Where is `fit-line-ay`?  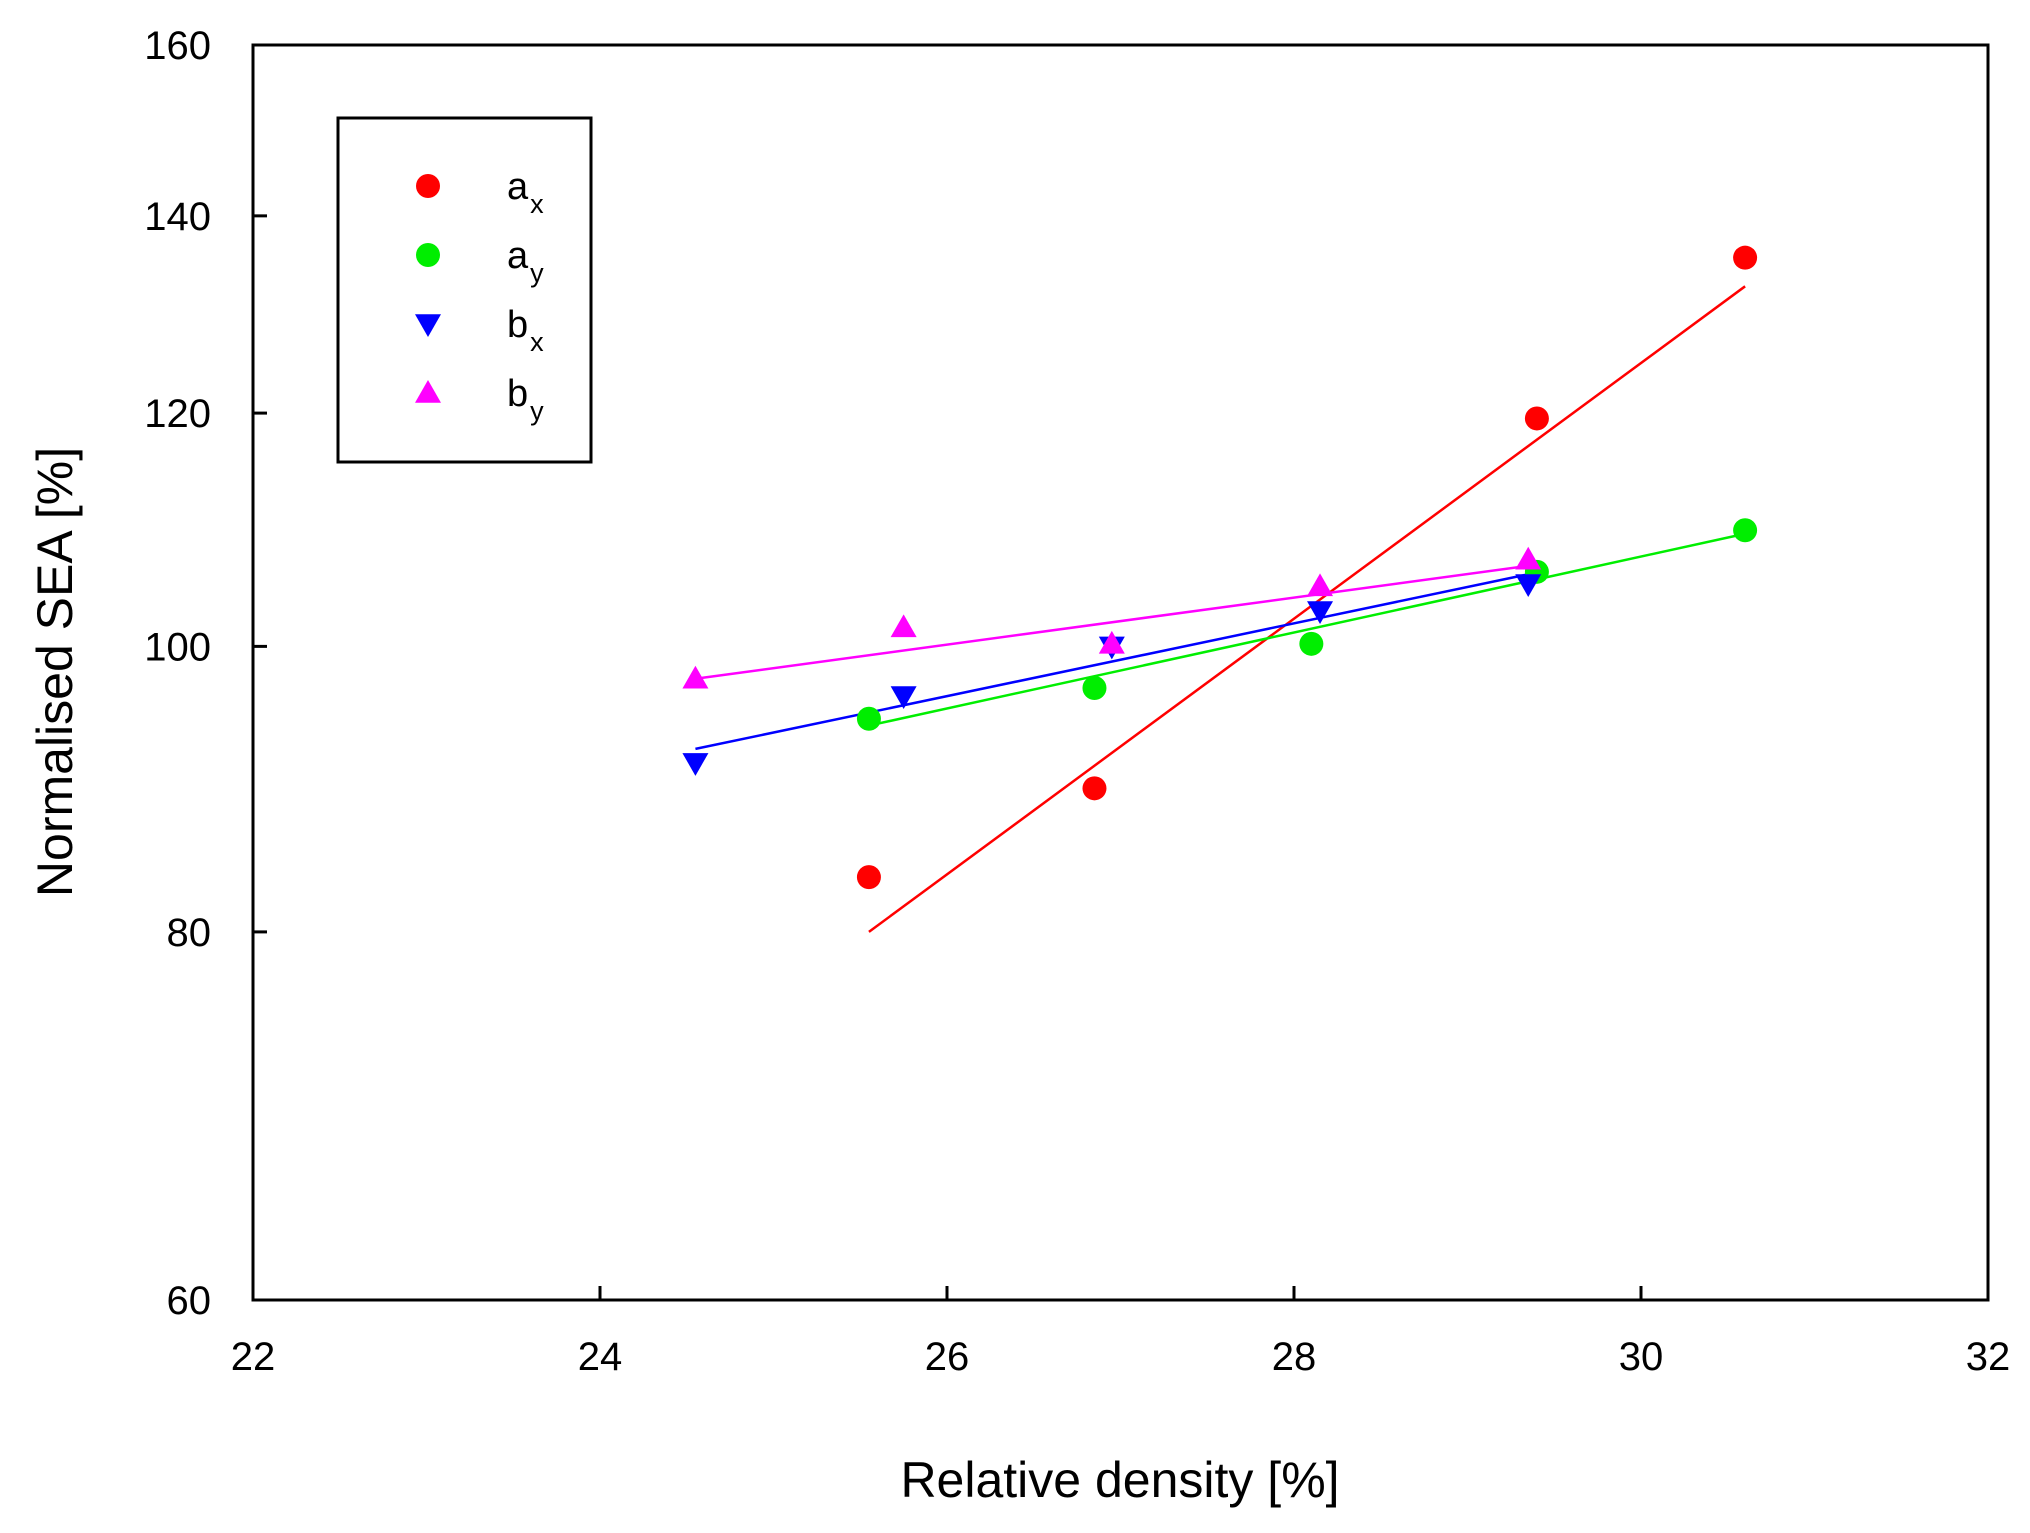
fit-line-ay is located at coordinates (1307, 629).